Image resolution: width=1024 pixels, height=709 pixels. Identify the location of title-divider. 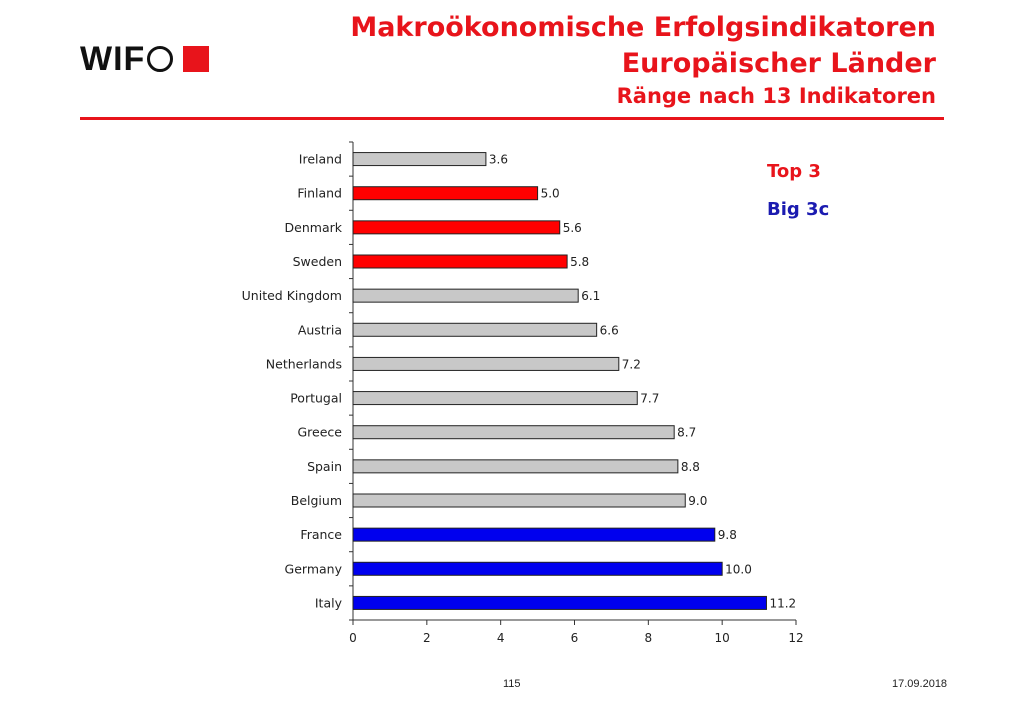
(512, 118).